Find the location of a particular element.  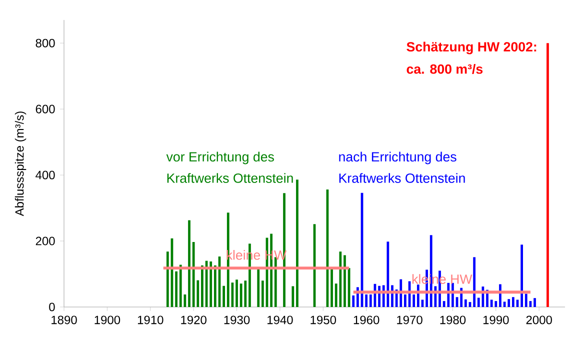

y-tick-label: 0 is located at coordinates (52, 307).